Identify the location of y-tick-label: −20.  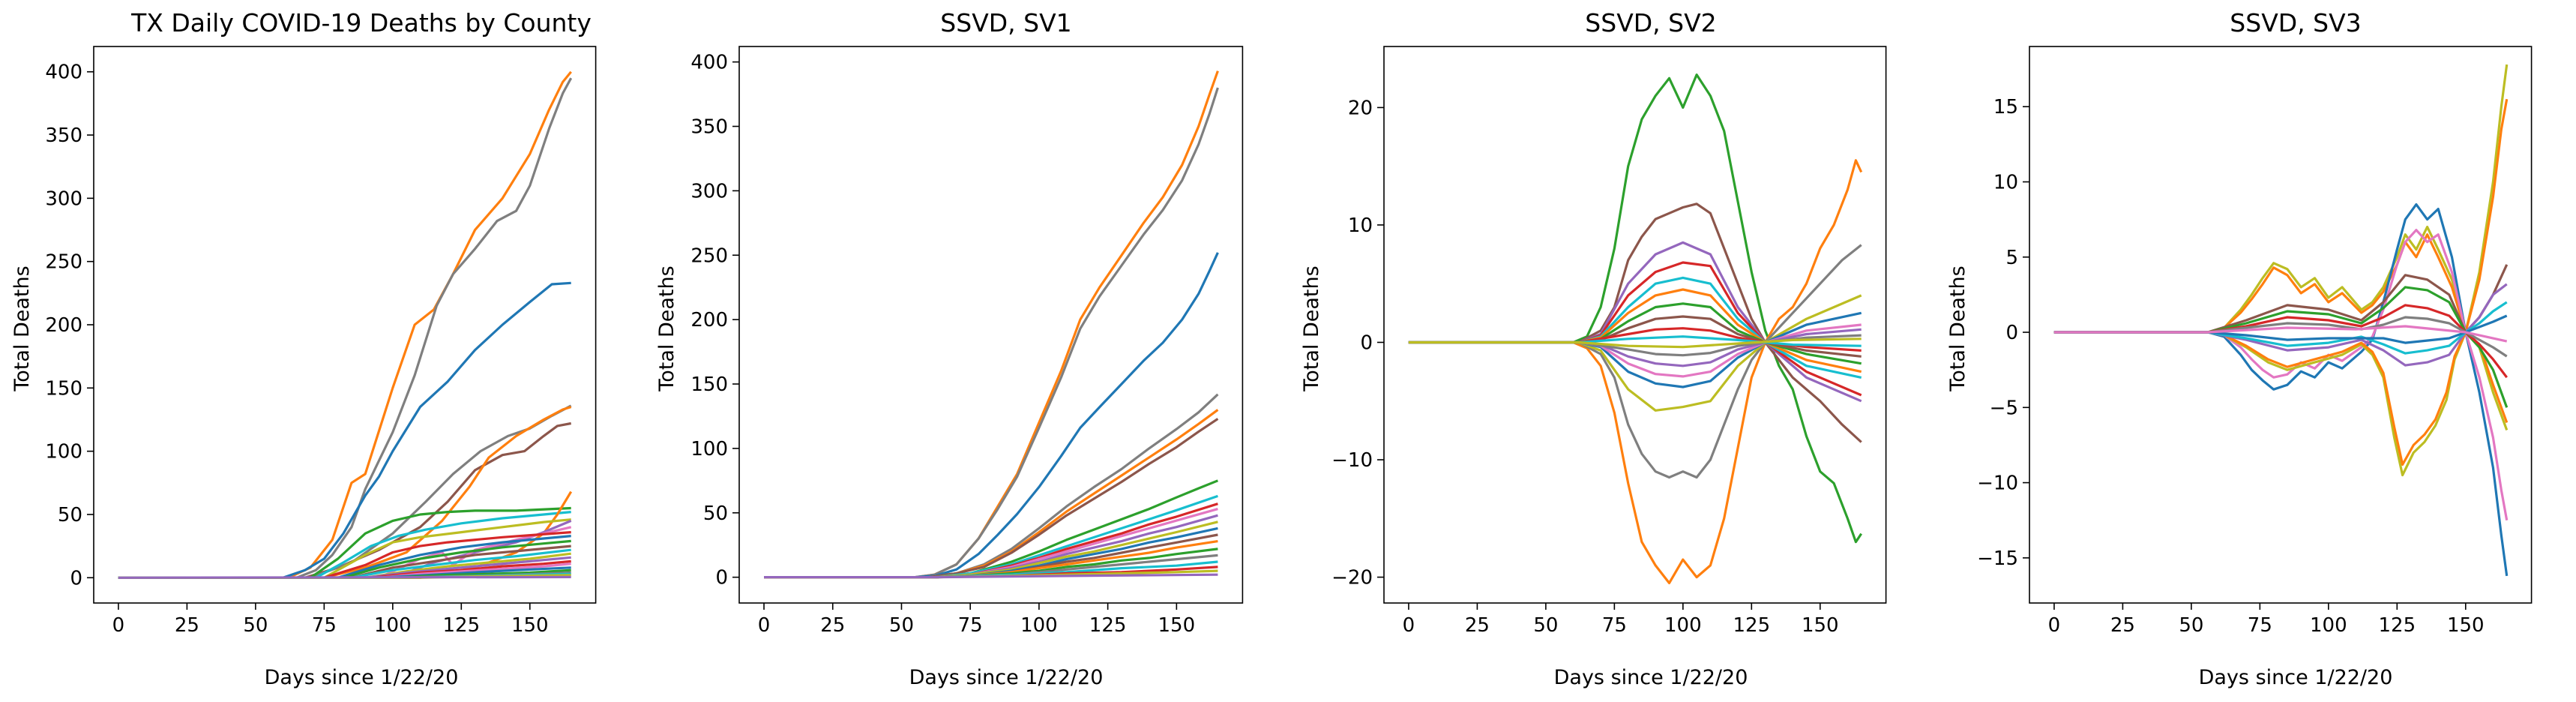
(1352, 578).